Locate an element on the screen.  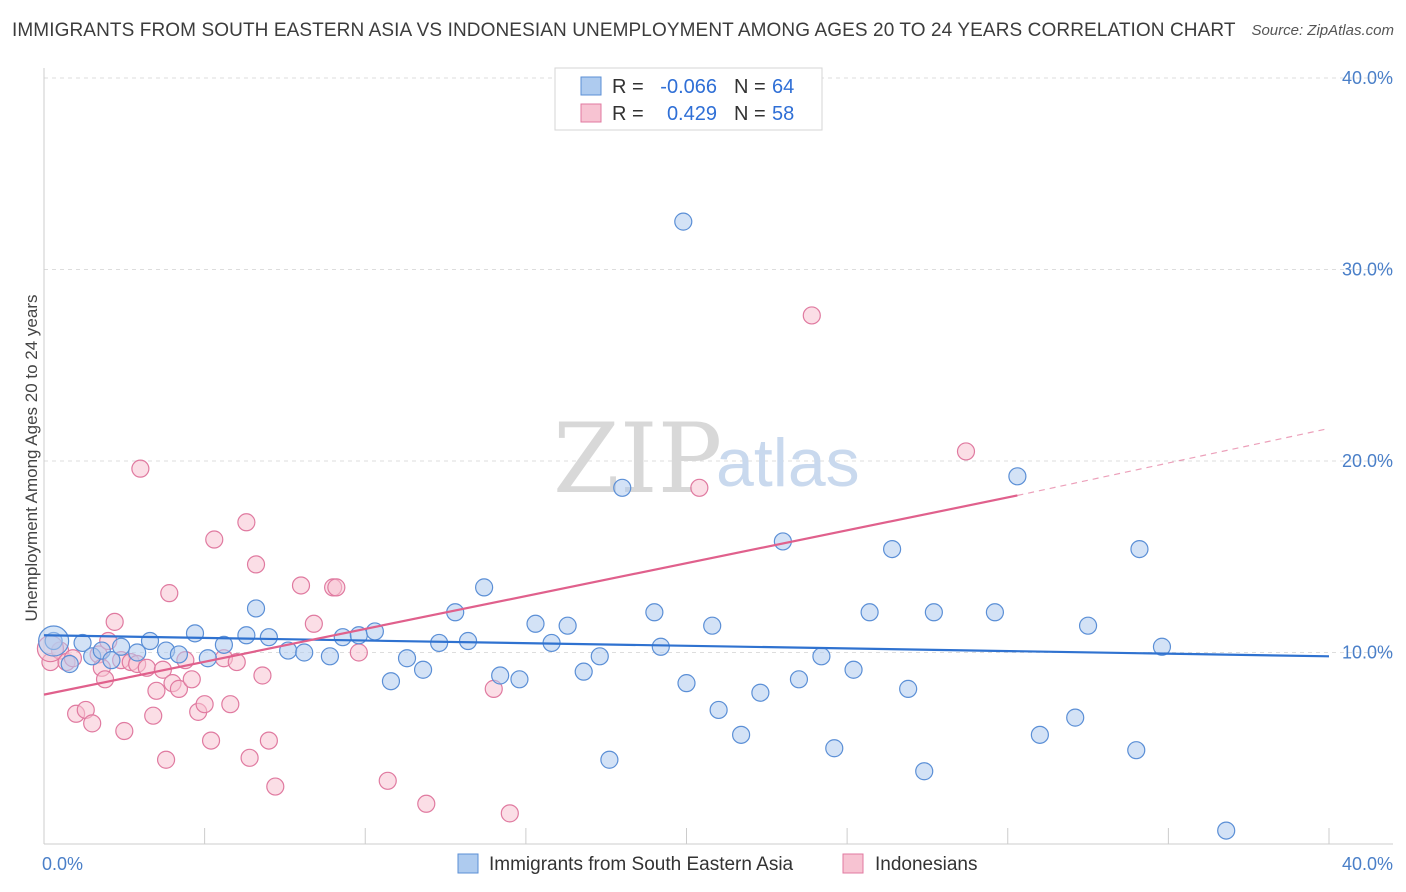
x-tick-label-max: 40.0% is located at coordinates (1367, 864).